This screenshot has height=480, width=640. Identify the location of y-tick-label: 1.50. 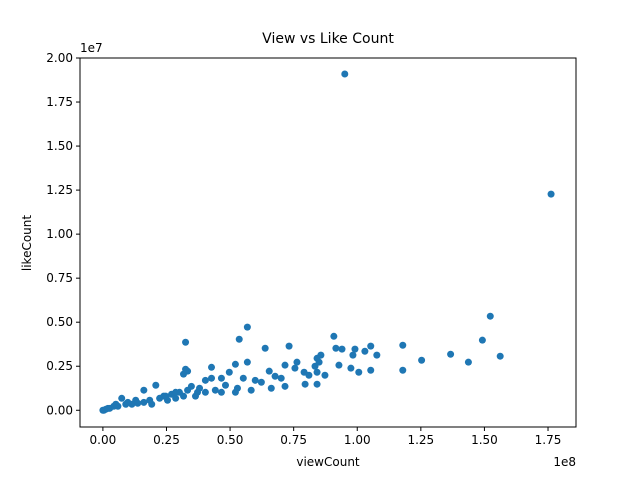
(59, 146).